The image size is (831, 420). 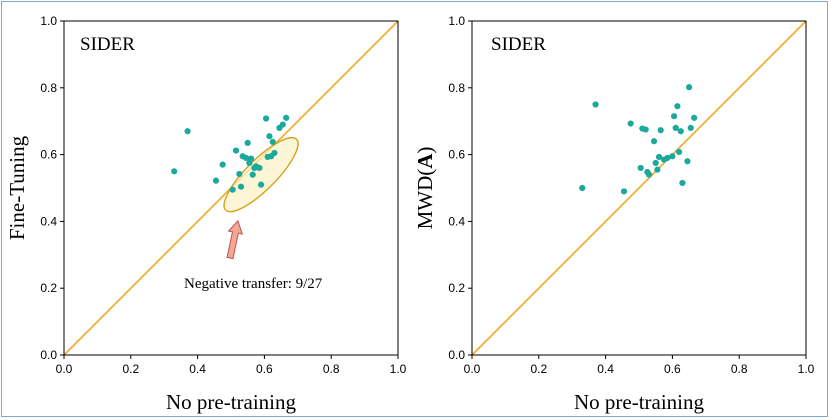 I want to click on y-axis-label: MWD(A), so click(x=425, y=188).